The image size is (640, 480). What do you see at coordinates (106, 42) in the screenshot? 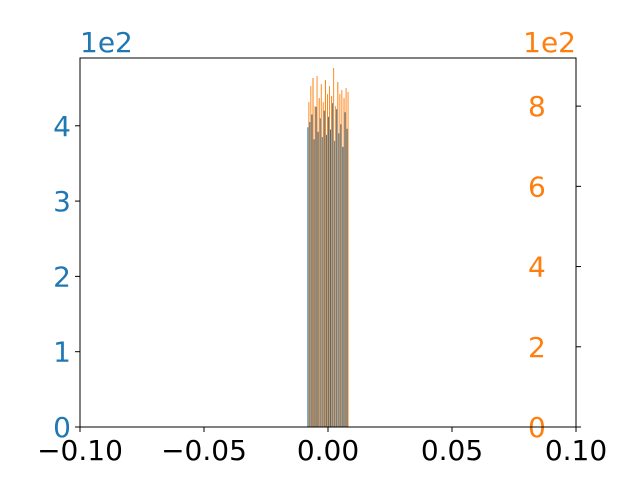
I see `left-axis-offset-text: 1e2` at bounding box center [106, 42].